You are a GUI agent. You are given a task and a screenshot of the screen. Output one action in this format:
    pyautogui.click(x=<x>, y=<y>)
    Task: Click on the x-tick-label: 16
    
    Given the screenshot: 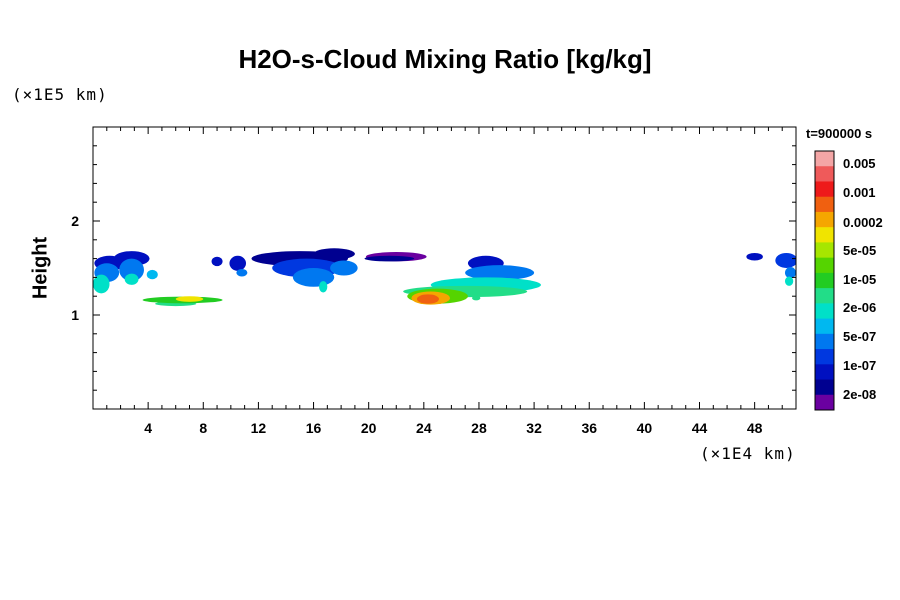 What is the action you would take?
    pyautogui.click(x=314, y=428)
    